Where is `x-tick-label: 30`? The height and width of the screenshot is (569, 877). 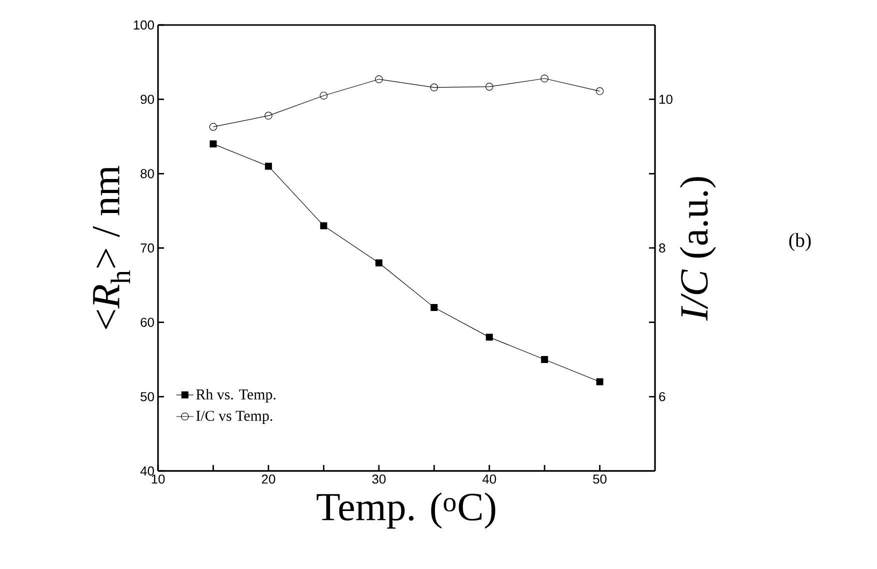
x-tick-label: 30 is located at coordinates (379, 479).